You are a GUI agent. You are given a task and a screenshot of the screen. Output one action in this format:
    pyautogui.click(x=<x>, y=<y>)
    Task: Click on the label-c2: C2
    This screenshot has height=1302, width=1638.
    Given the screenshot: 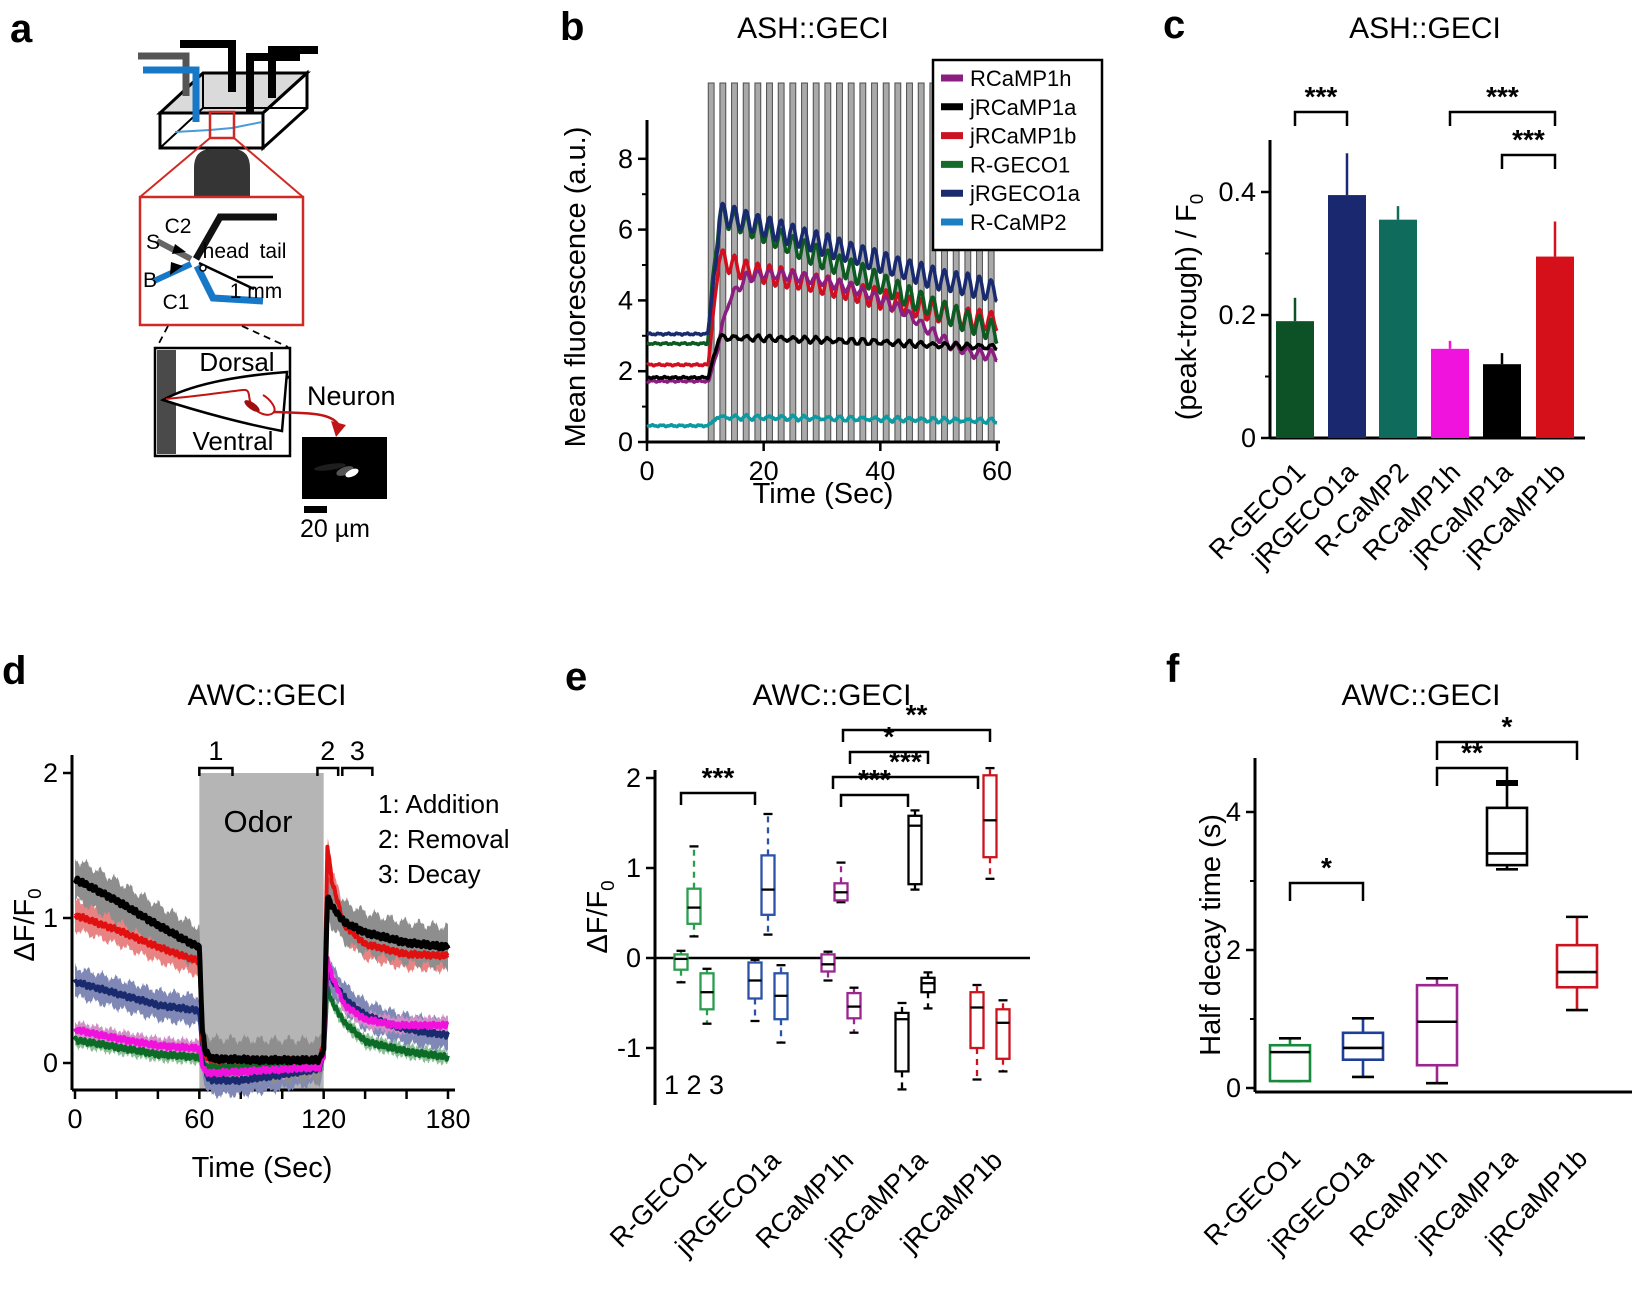 What is the action you would take?
    pyautogui.click(x=178, y=226)
    